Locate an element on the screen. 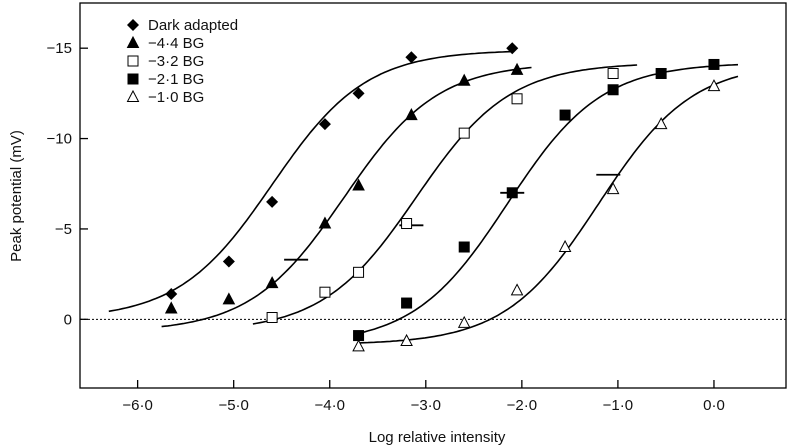 Image resolution: width=792 pixels, height=448 pixels. y-axis-label: Peak potential (mV) is located at coordinates (16, 196).